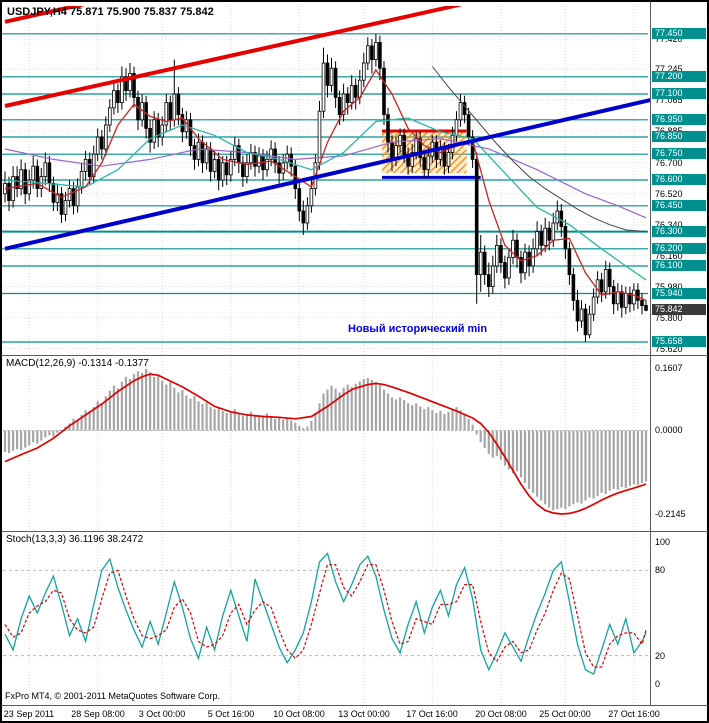  What do you see at coordinates (660, 656) in the screenshot?
I see `stoch-tick-label: 20` at bounding box center [660, 656].